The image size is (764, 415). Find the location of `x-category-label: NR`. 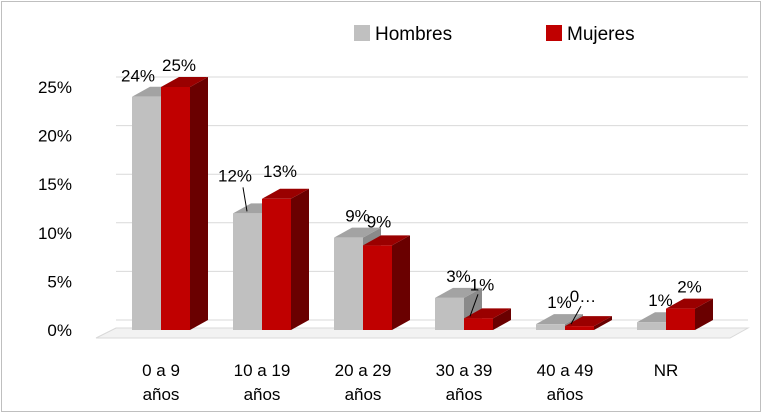

x-category-label: NR is located at coordinates (666, 370).